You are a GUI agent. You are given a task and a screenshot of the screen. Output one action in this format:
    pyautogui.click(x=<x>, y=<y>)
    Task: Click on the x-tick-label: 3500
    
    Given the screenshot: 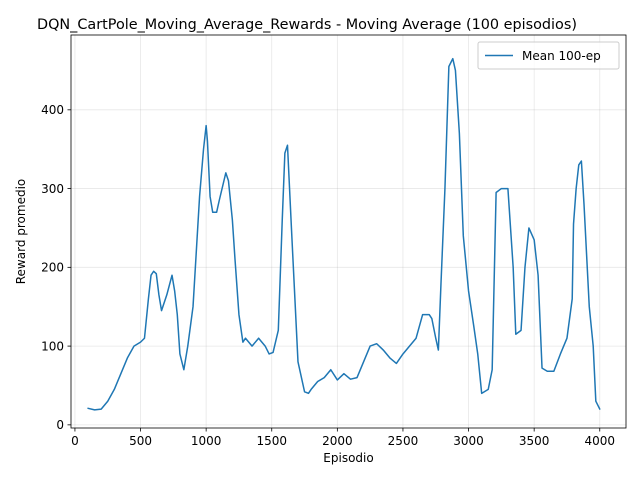 What is the action you would take?
    pyautogui.click(x=534, y=441)
    